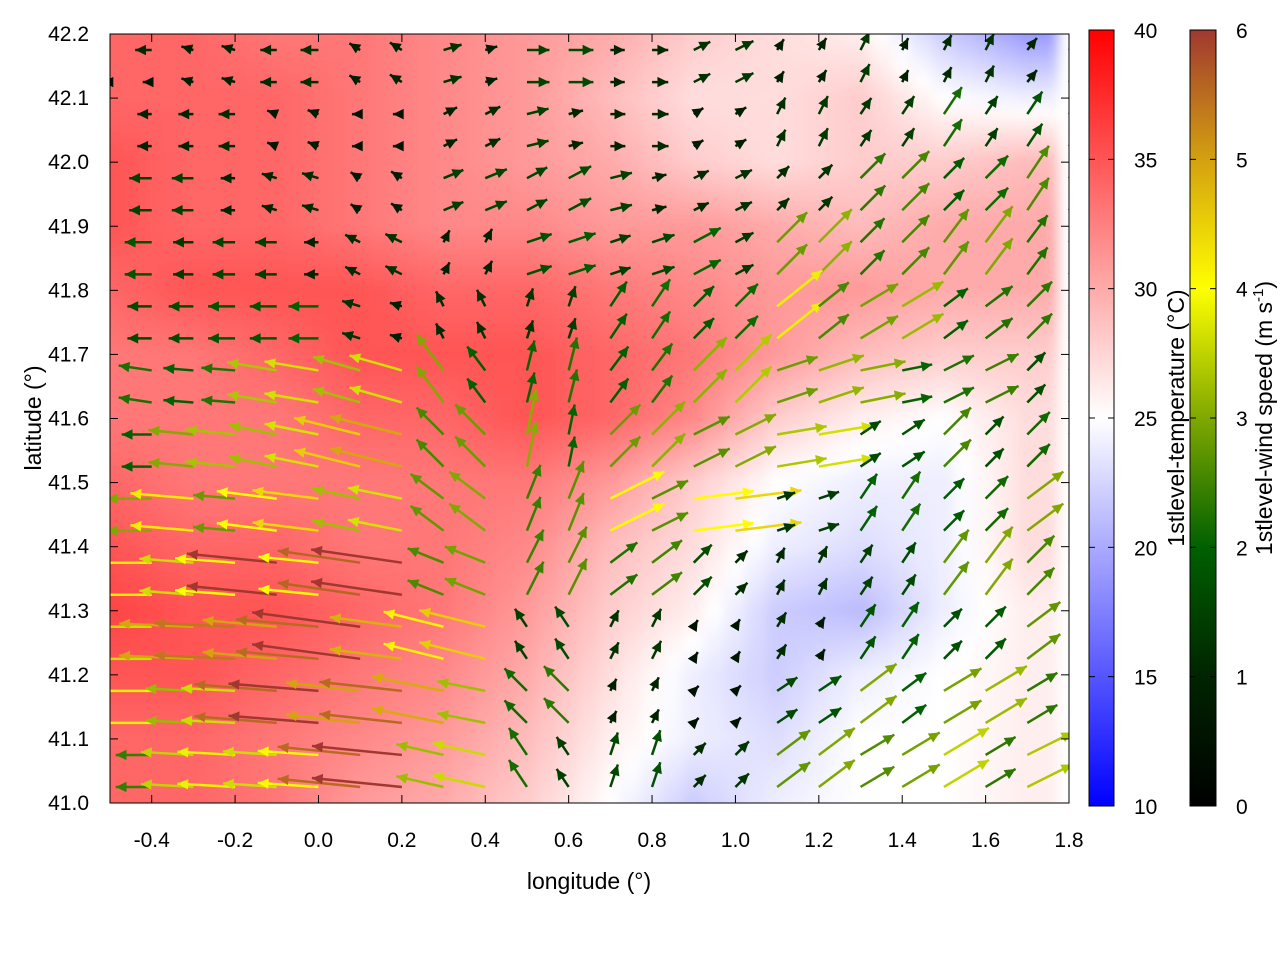 The image size is (1280, 965). Describe the element at coordinates (68, 354) in the screenshot. I see `y-tick-label: 41.7` at that location.